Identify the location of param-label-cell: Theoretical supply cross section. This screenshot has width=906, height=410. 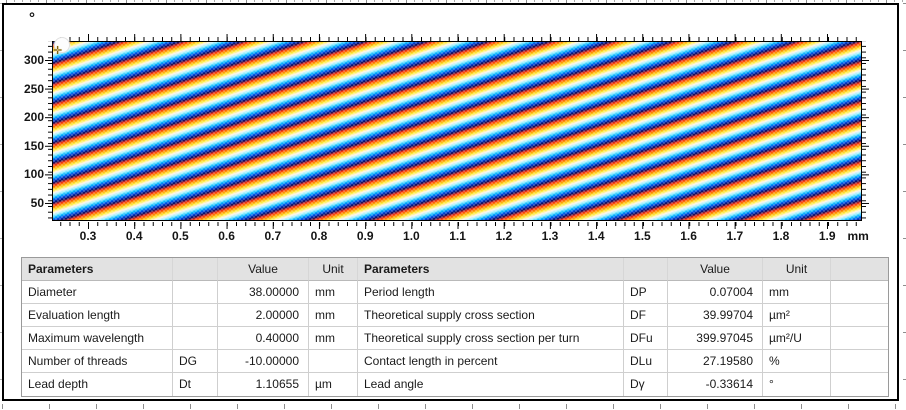
(491, 315).